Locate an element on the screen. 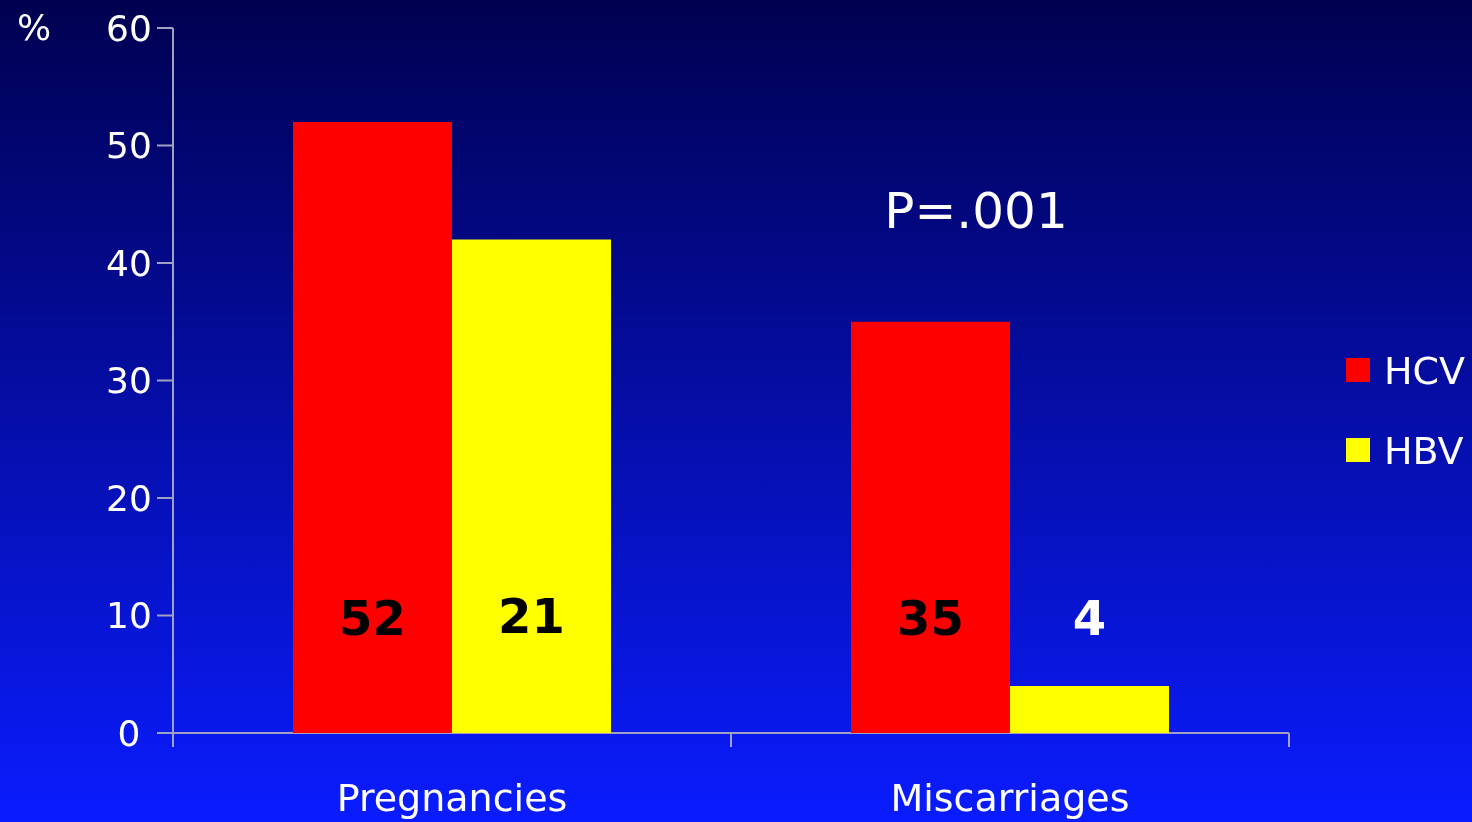 Image resolution: width=1472 pixels, height=822 pixels. x-tick-label: Pregnancies is located at coordinates (452, 798).